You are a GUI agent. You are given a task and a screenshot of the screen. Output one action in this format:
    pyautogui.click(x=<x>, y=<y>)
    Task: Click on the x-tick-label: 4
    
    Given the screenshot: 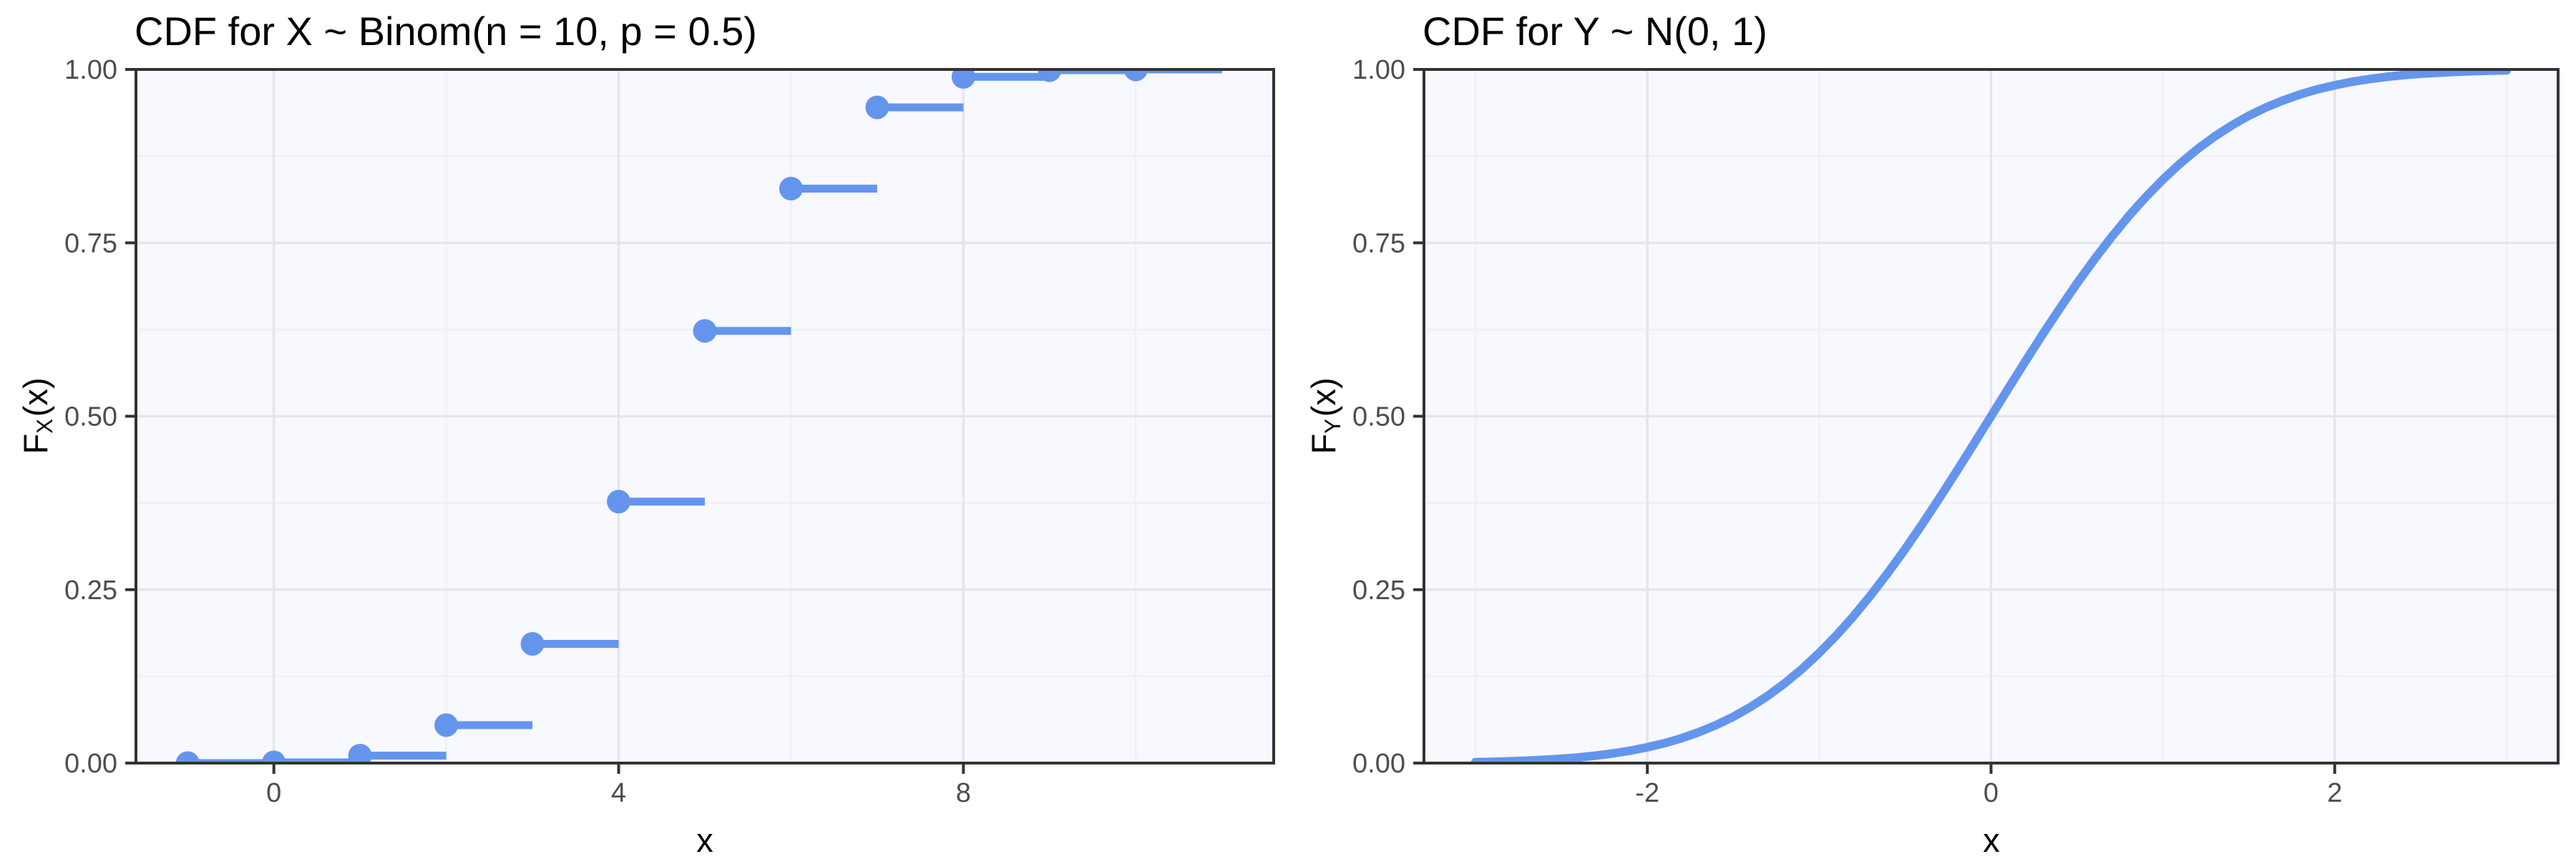 What is the action you would take?
    pyautogui.click(x=618, y=793)
    